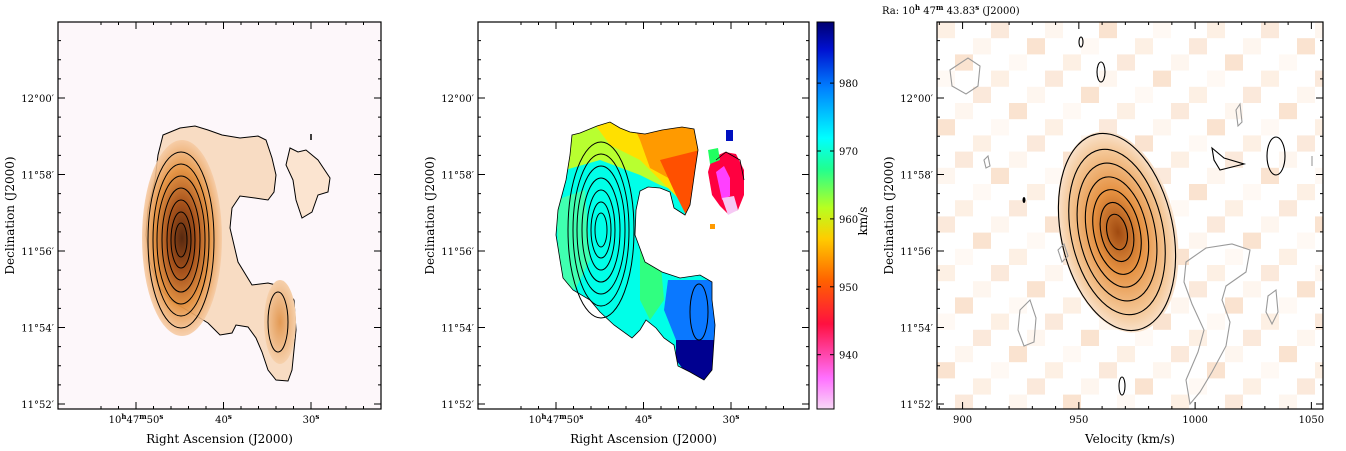 The height and width of the screenshot is (451, 1346). What do you see at coordinates (729, 420) in the screenshot?
I see `panel2-xtick-label-part: 30` at bounding box center [729, 420].